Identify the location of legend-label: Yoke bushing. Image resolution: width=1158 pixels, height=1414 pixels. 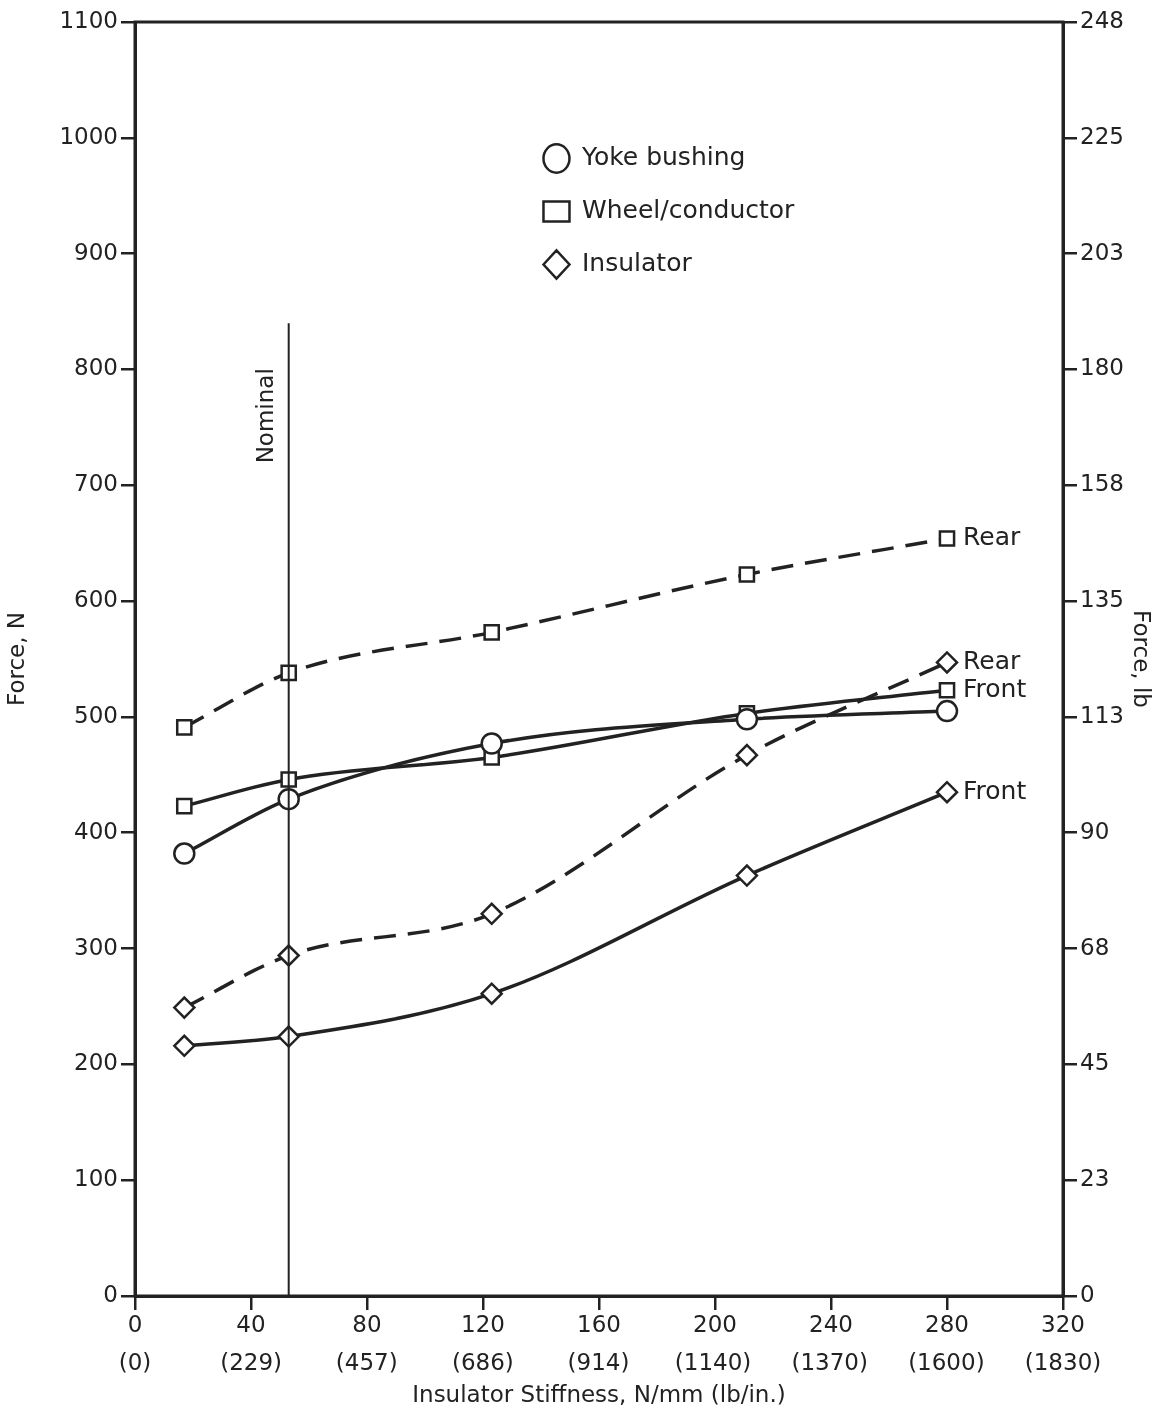
(663, 156).